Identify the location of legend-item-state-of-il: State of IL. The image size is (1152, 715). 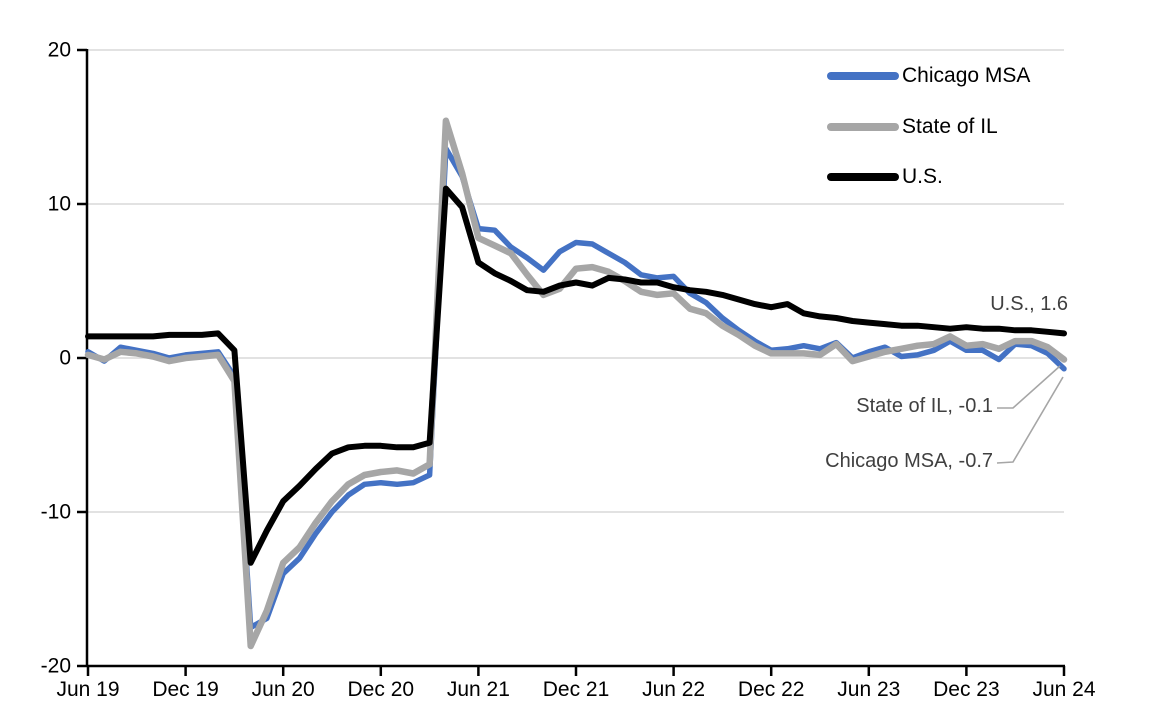
(912, 127).